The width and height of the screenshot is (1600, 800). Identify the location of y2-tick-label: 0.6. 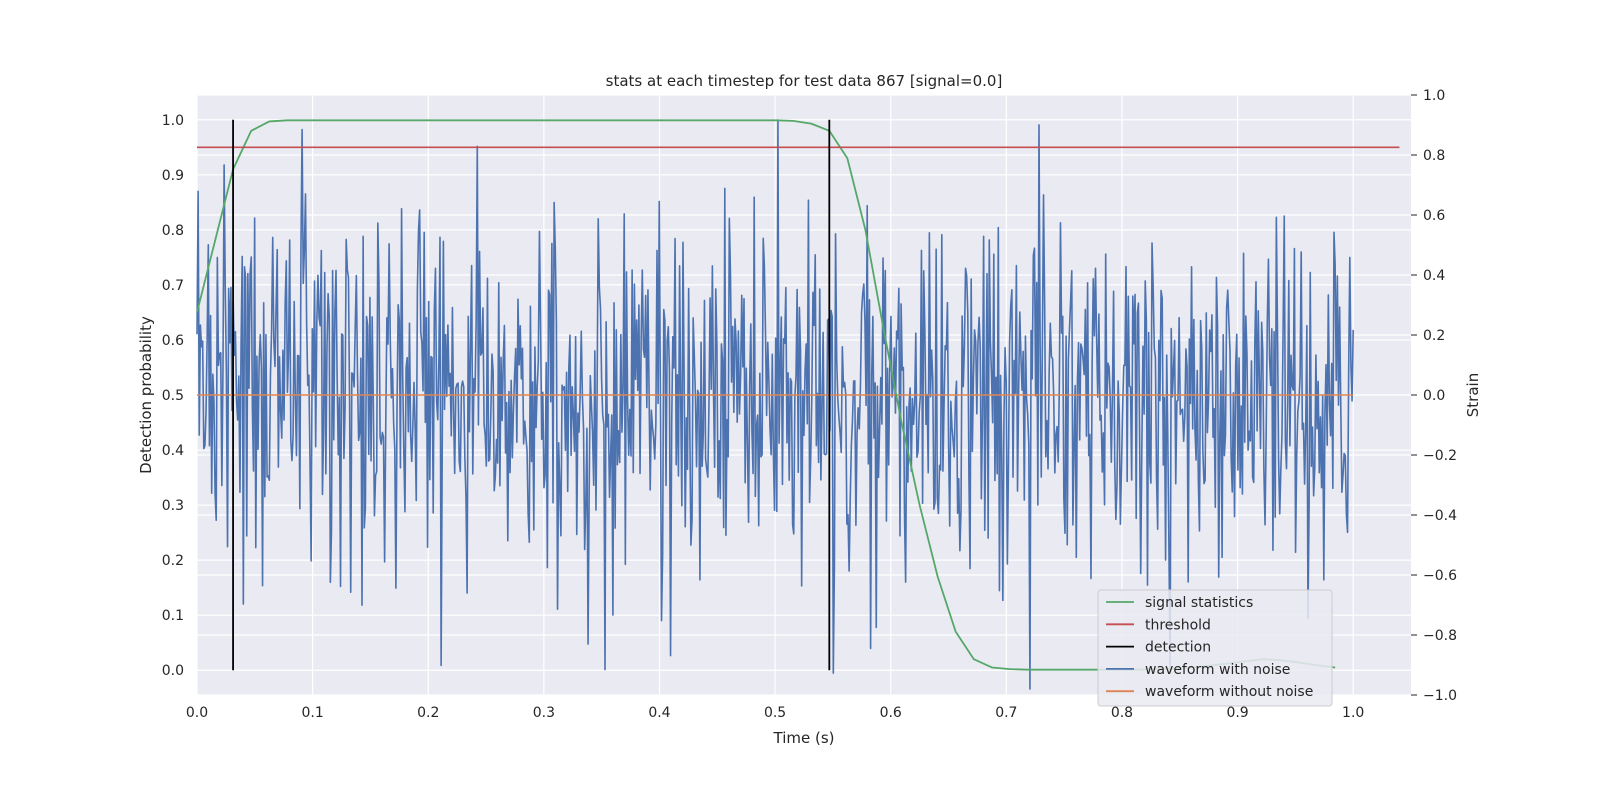
(1434, 216).